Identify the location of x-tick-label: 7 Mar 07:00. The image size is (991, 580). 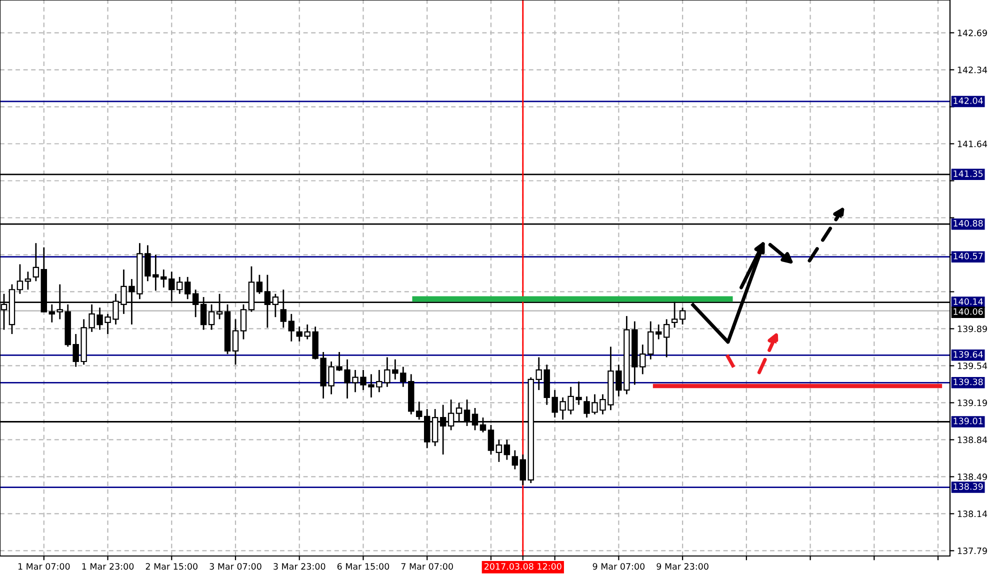
(427, 566).